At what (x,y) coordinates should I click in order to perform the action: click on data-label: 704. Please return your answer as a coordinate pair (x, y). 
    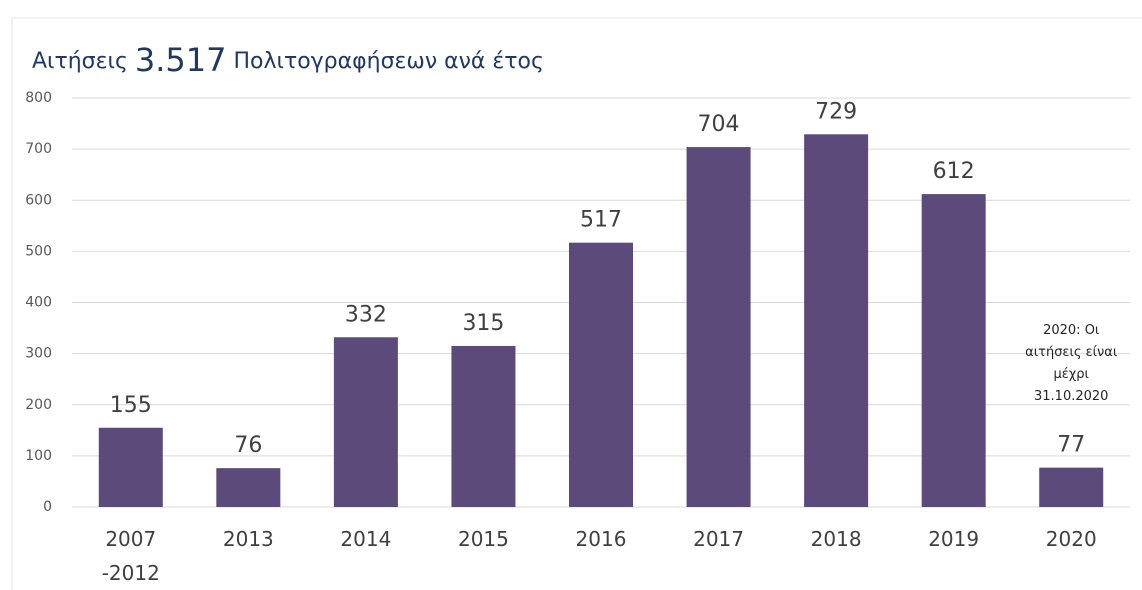
    Looking at the image, I should click on (719, 124).